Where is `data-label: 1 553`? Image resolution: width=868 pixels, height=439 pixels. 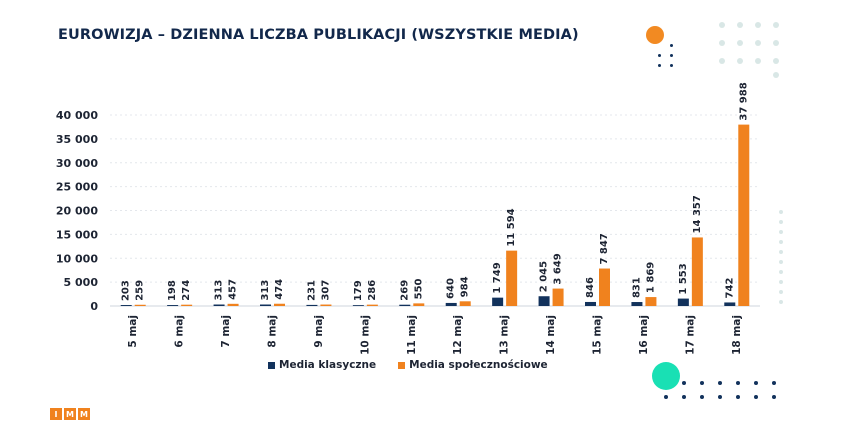
data-label: 1 553 is located at coordinates (683, 278).